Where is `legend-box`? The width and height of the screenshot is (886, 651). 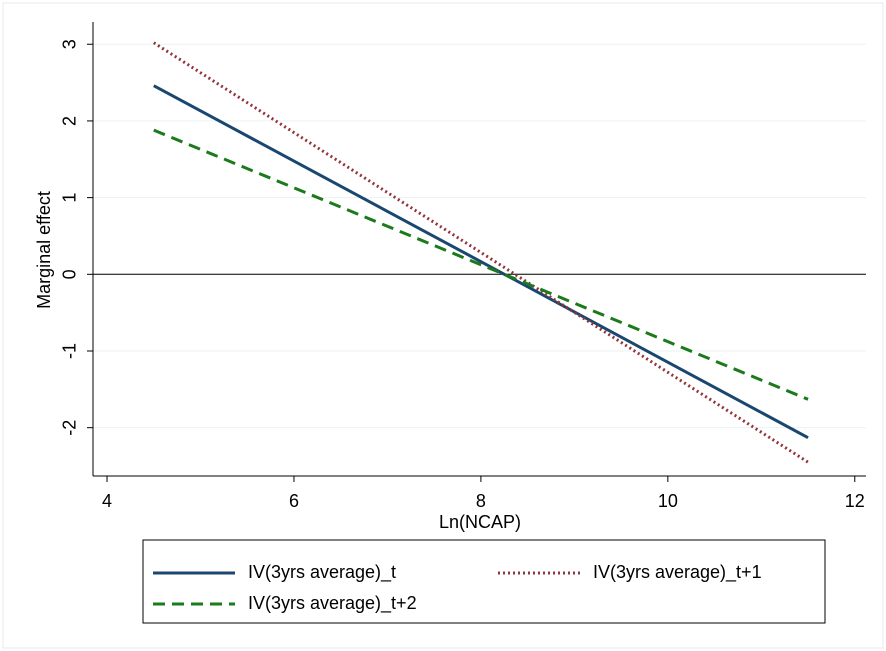 legend-box is located at coordinates (484, 581).